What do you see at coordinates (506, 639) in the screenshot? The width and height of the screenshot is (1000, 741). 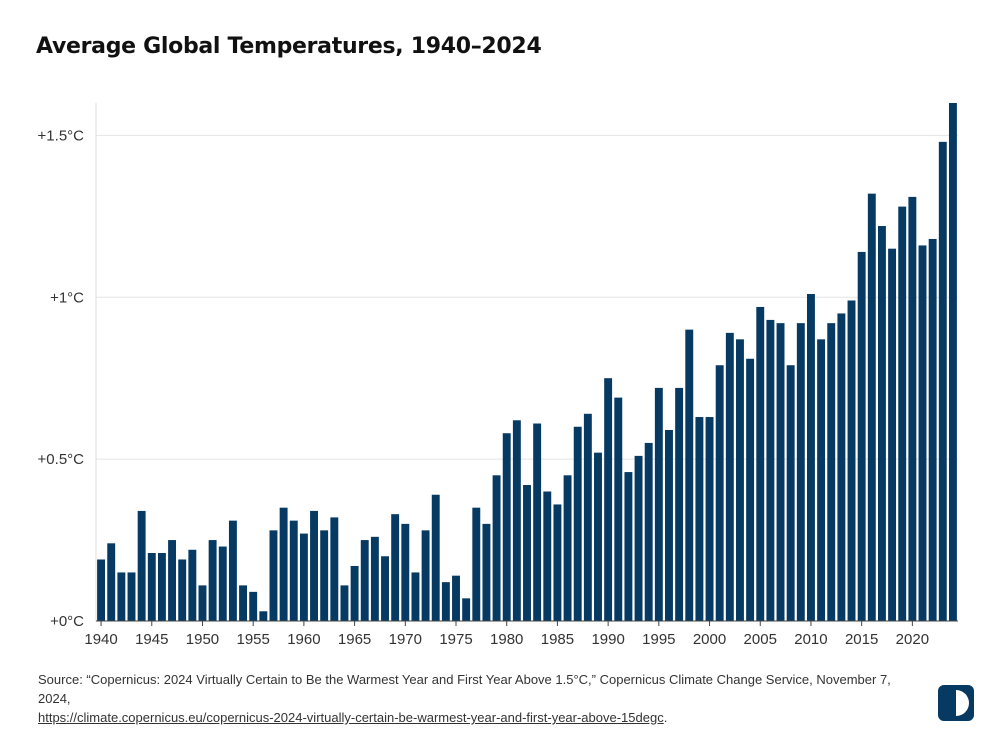 I see `x-tick-label: 1980` at bounding box center [506, 639].